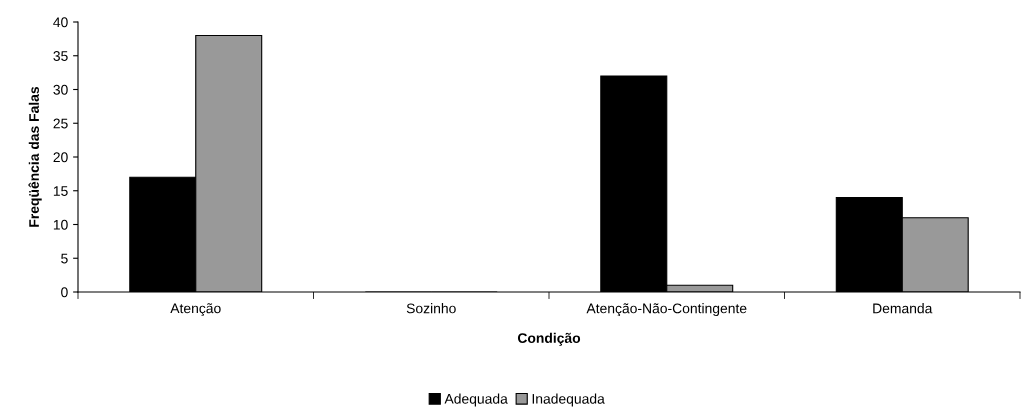 This screenshot has width=1034, height=419. I want to click on x-tick-label: Demanda, so click(903, 308).